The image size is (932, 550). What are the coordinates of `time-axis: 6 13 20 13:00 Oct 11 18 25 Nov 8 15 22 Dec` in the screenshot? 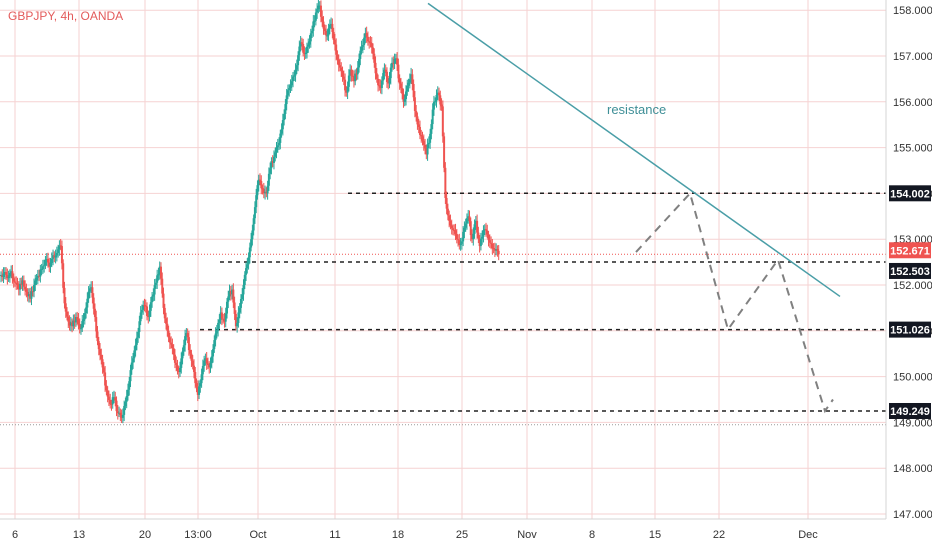 It's located at (415, 535).